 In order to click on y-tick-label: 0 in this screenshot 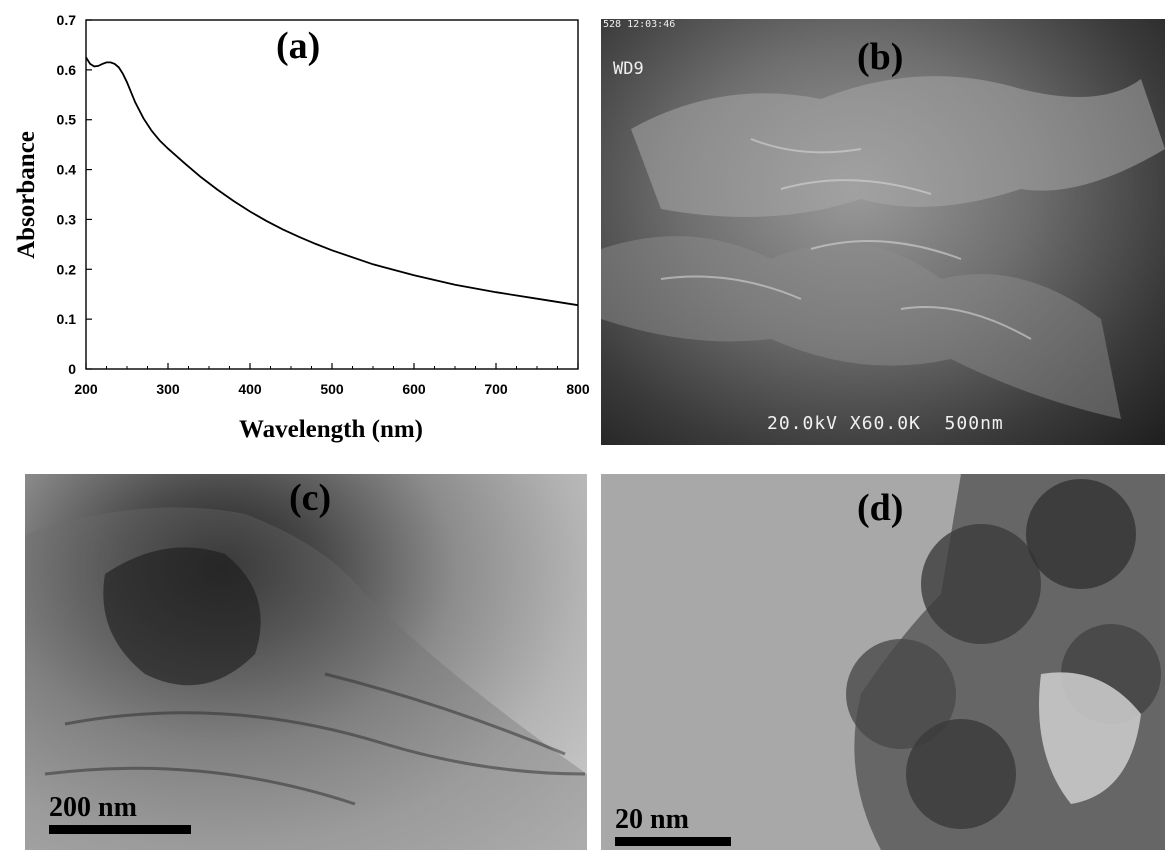, I will do `click(72, 369)`.